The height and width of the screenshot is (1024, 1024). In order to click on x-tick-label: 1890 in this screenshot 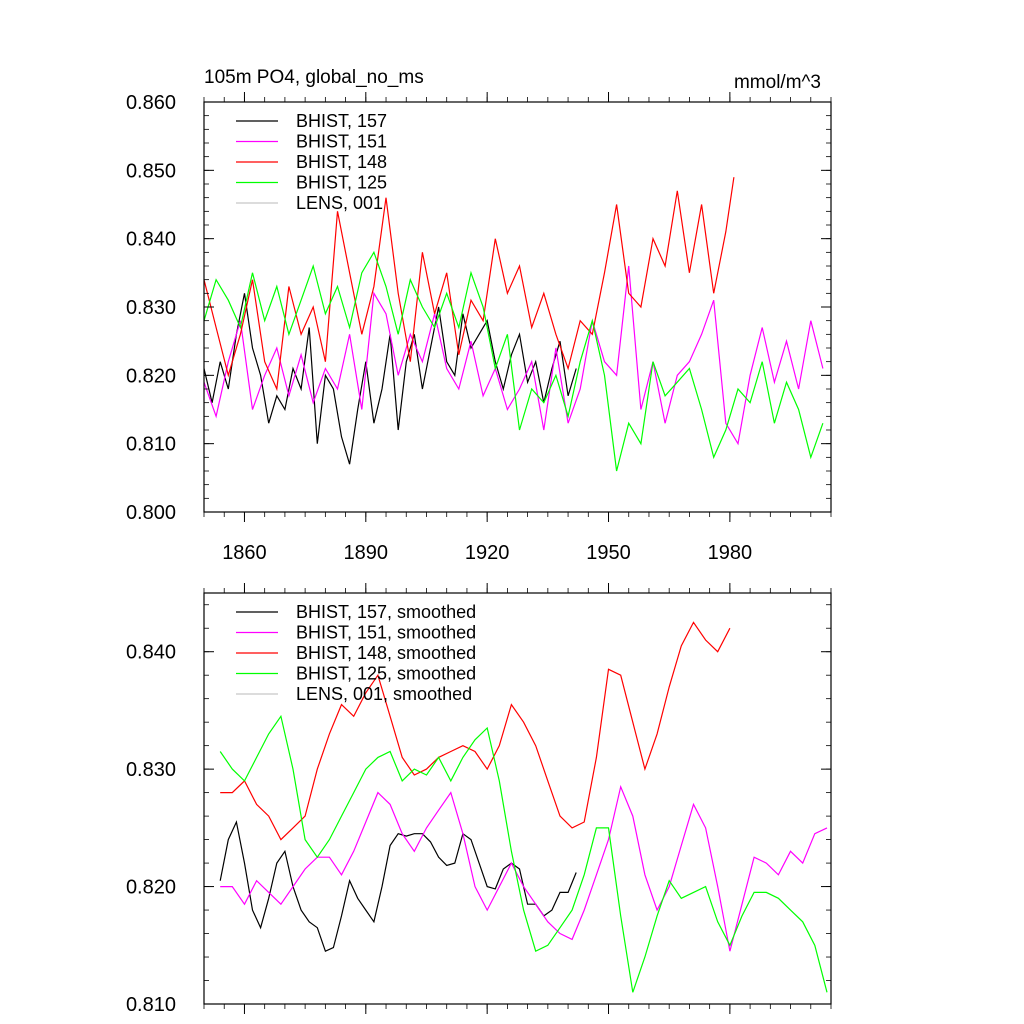, I will do `click(366, 553)`.